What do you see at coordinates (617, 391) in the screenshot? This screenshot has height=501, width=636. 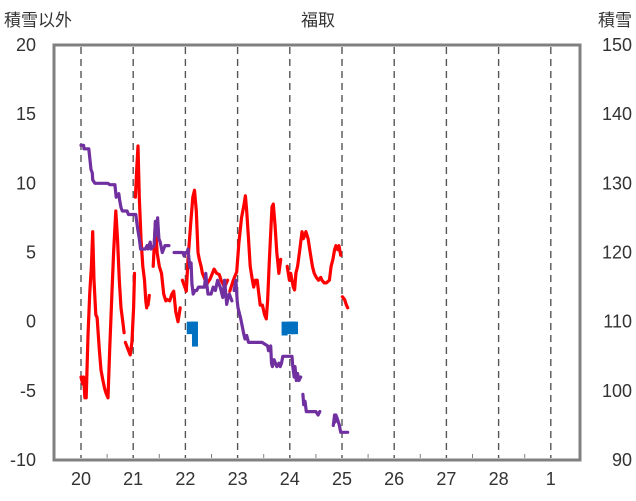 I see `right-tick-label: 100` at bounding box center [617, 391].